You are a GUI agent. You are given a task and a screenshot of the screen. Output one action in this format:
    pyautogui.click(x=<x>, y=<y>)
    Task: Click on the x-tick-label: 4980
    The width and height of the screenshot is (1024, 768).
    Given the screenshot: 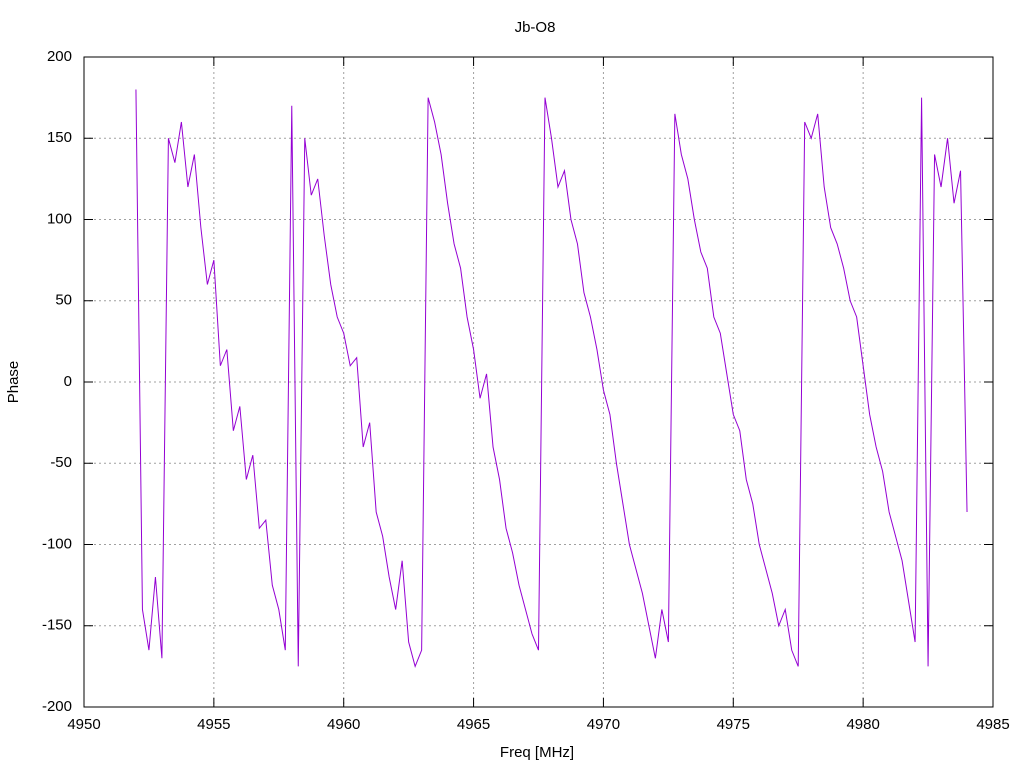 What is the action you would take?
    pyautogui.click(x=862, y=724)
    